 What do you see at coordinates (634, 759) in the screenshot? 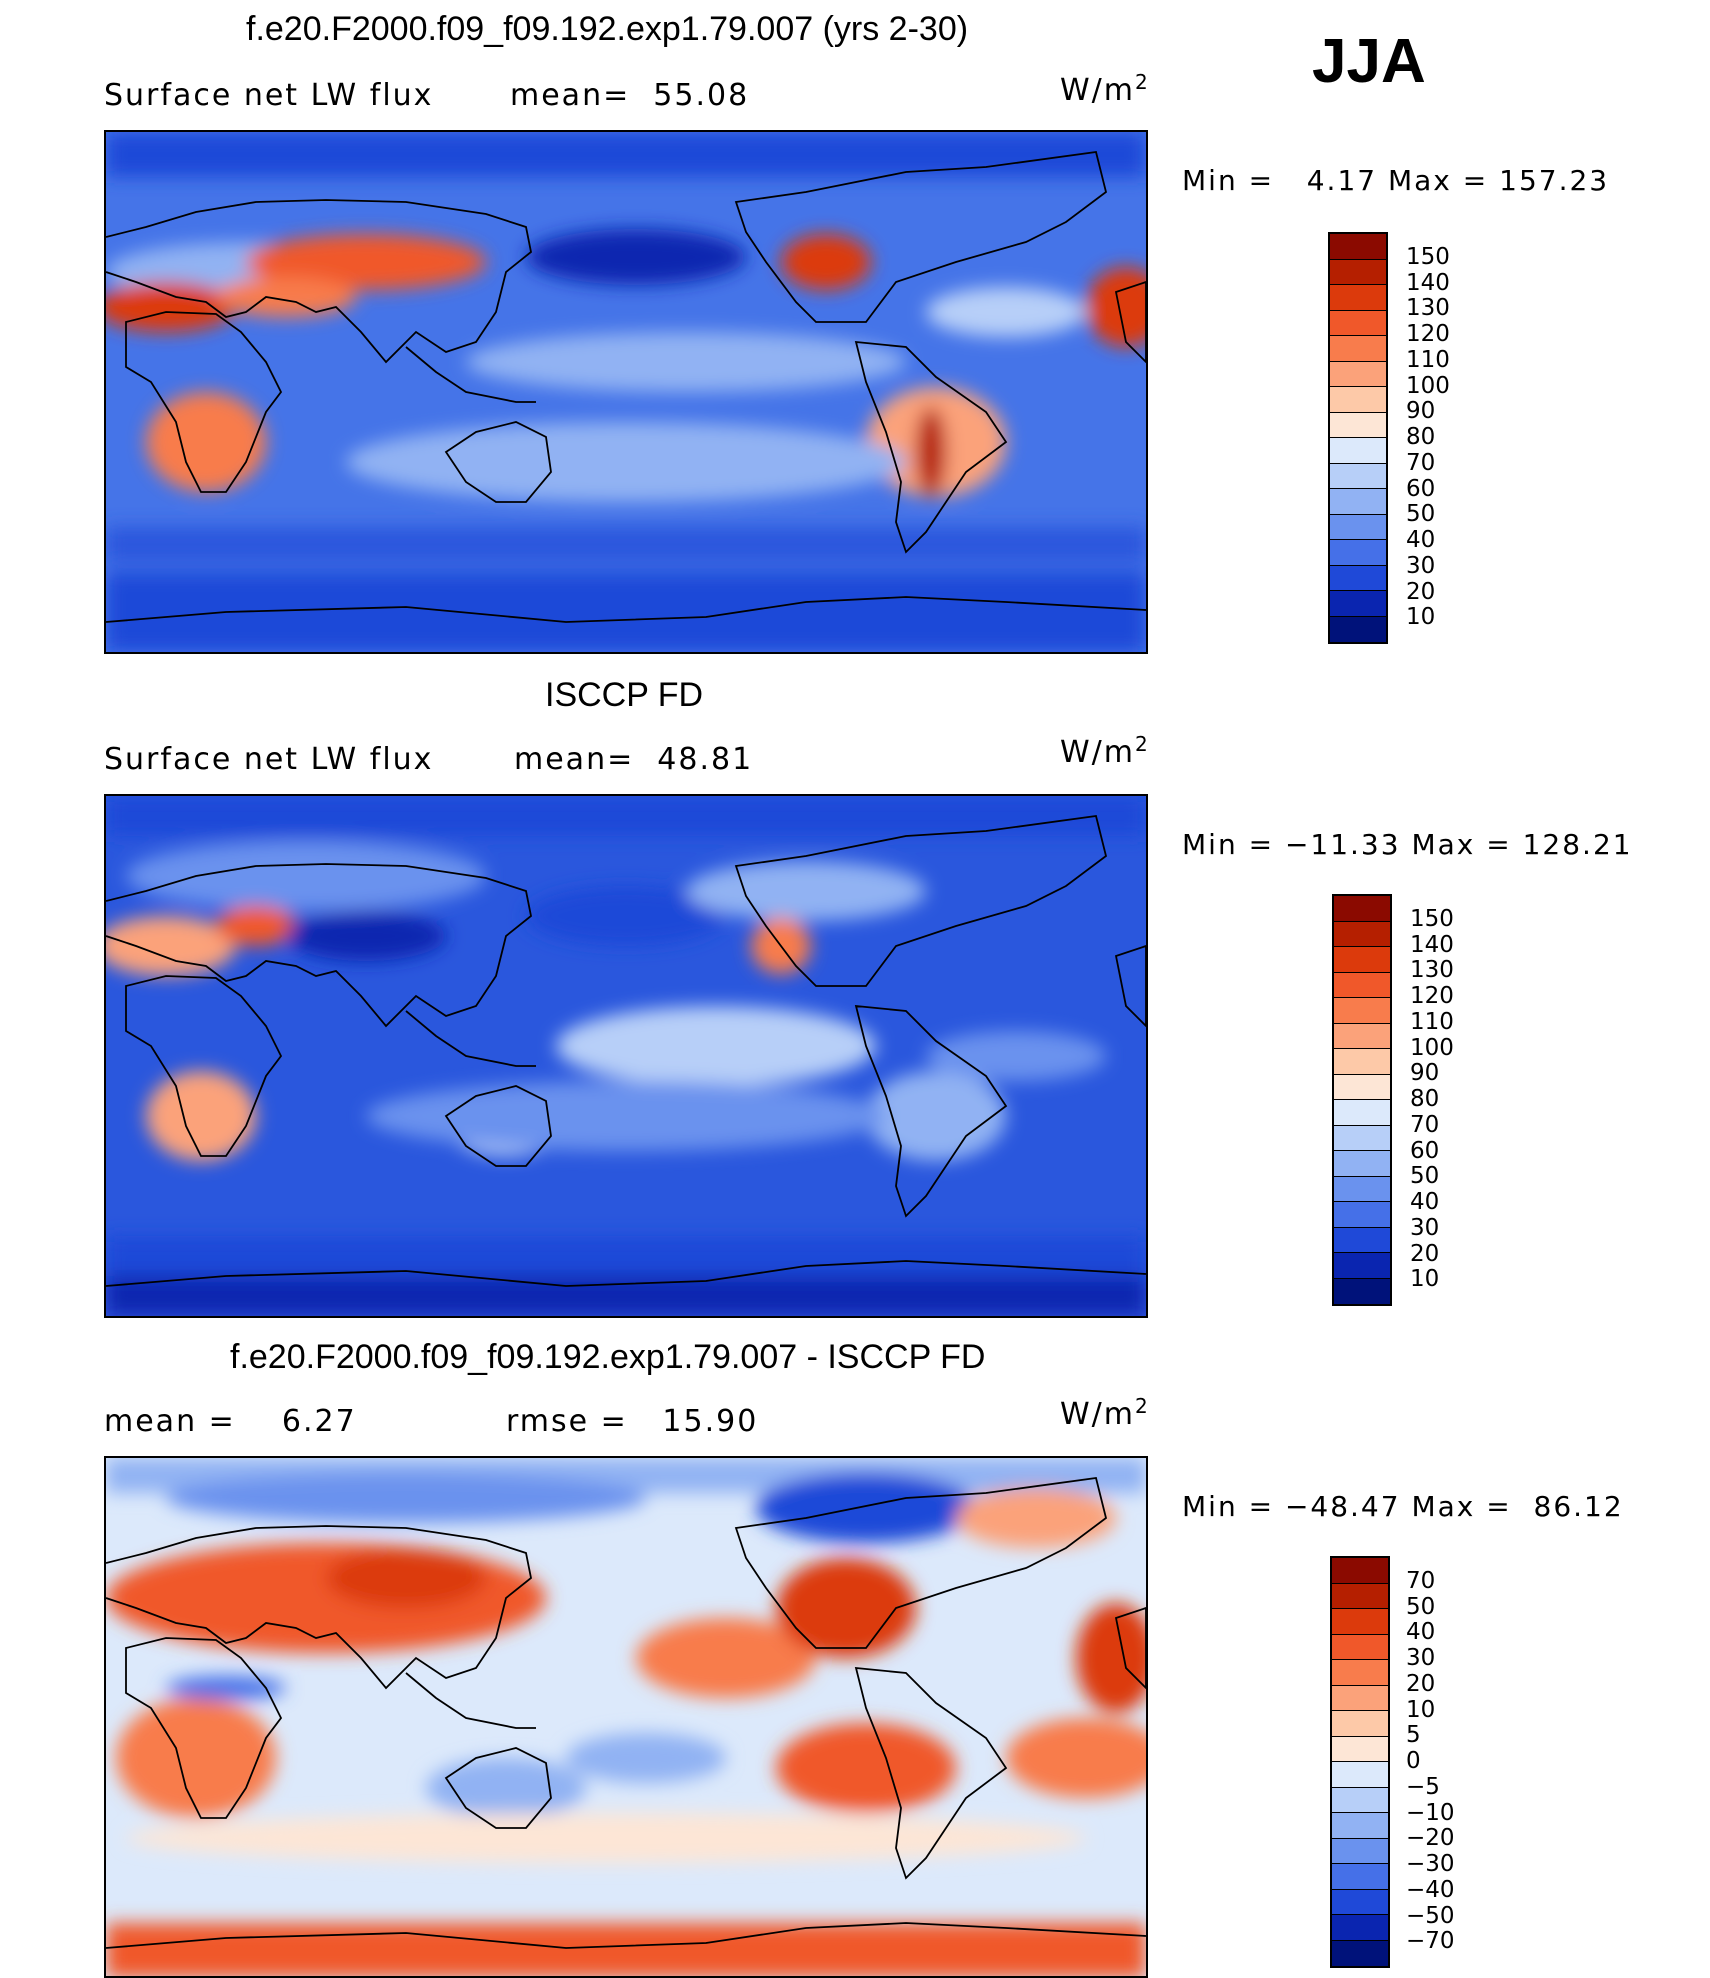
I see `panel-2-mean-label: mean= 48.81` at bounding box center [634, 759].